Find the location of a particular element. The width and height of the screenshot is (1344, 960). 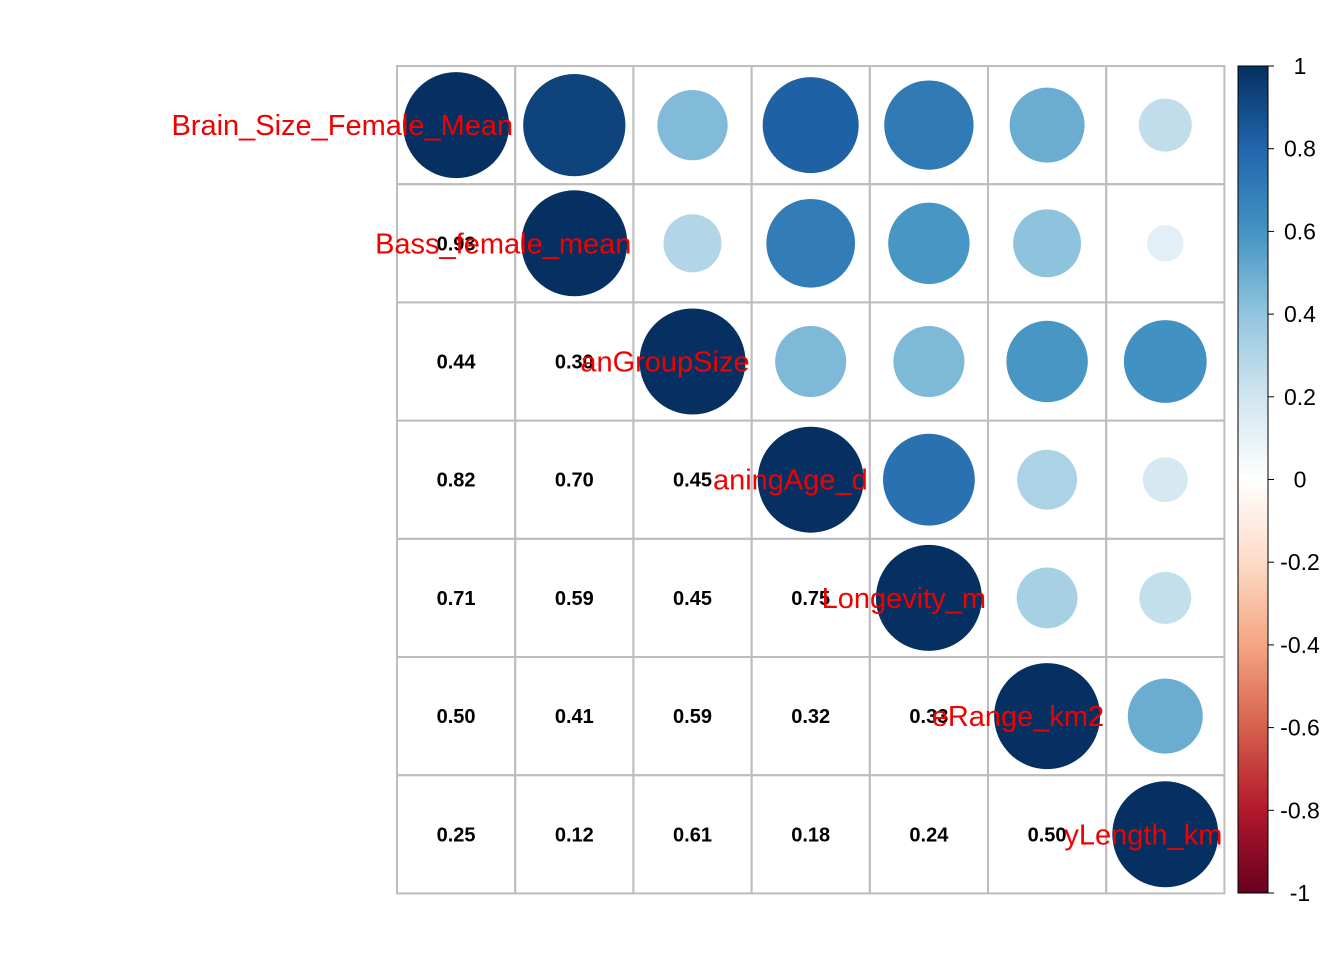

colorbar-tick-label: 0.2 is located at coordinates (1300, 397).